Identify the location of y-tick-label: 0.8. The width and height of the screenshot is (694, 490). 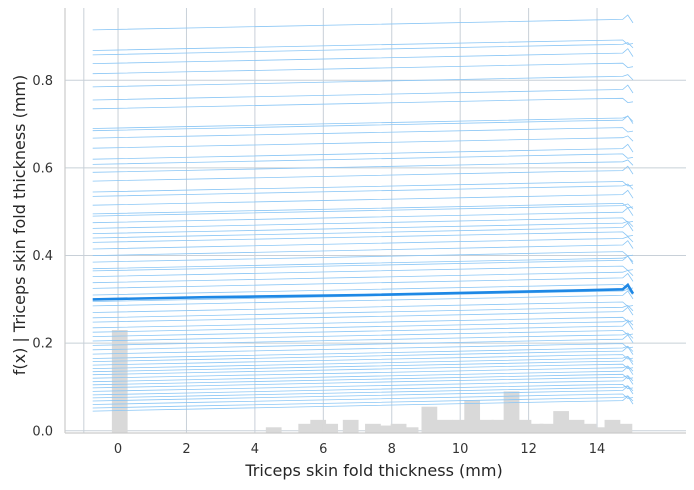
(42, 81).